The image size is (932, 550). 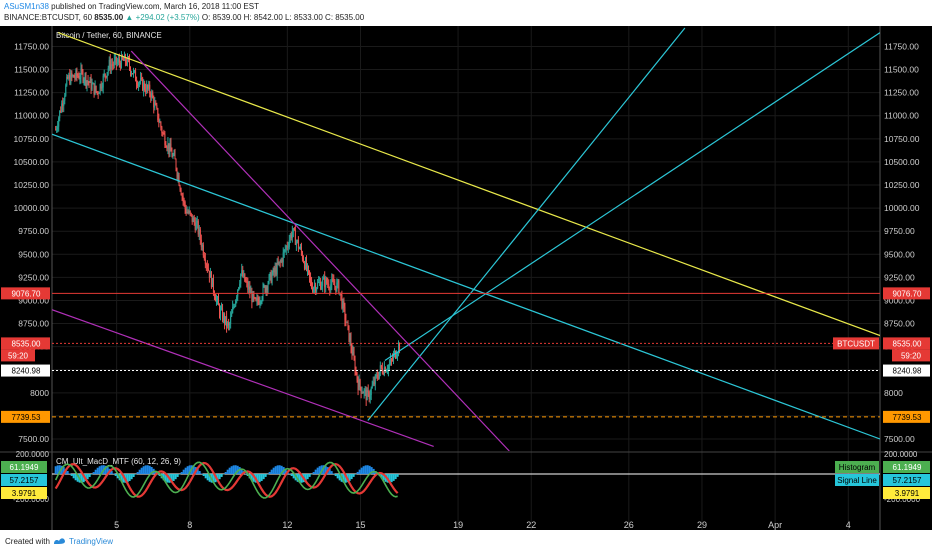 I want to click on signal-line, so click(x=226, y=479).